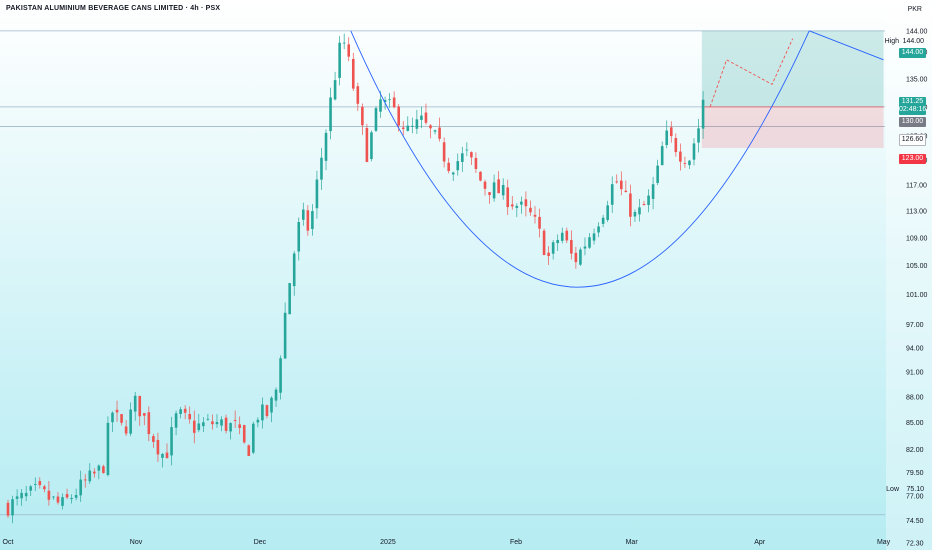 The height and width of the screenshot is (550, 932). What do you see at coordinates (915, 423) in the screenshot?
I see `price-tick-label-5: 85.00` at bounding box center [915, 423].